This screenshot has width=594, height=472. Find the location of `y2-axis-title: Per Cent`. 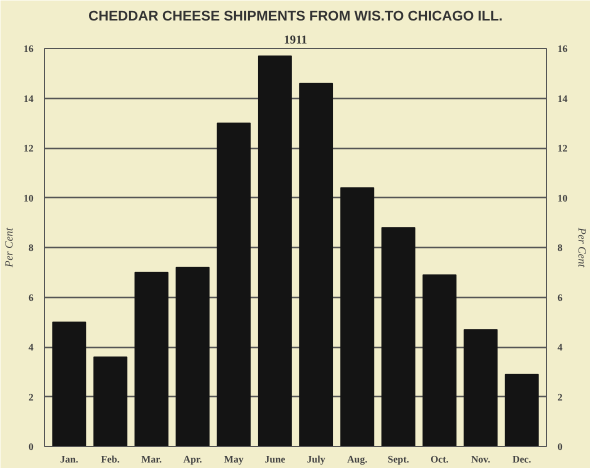

y2-axis-title: Per Cent is located at coordinates (582, 247).